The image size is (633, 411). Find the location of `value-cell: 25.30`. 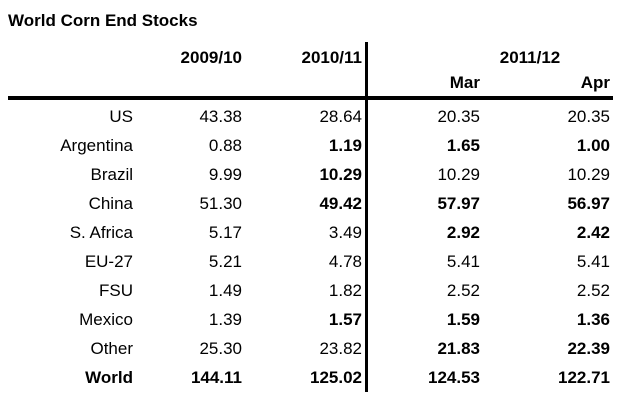

value-cell: 25.30 is located at coordinates (220, 348).